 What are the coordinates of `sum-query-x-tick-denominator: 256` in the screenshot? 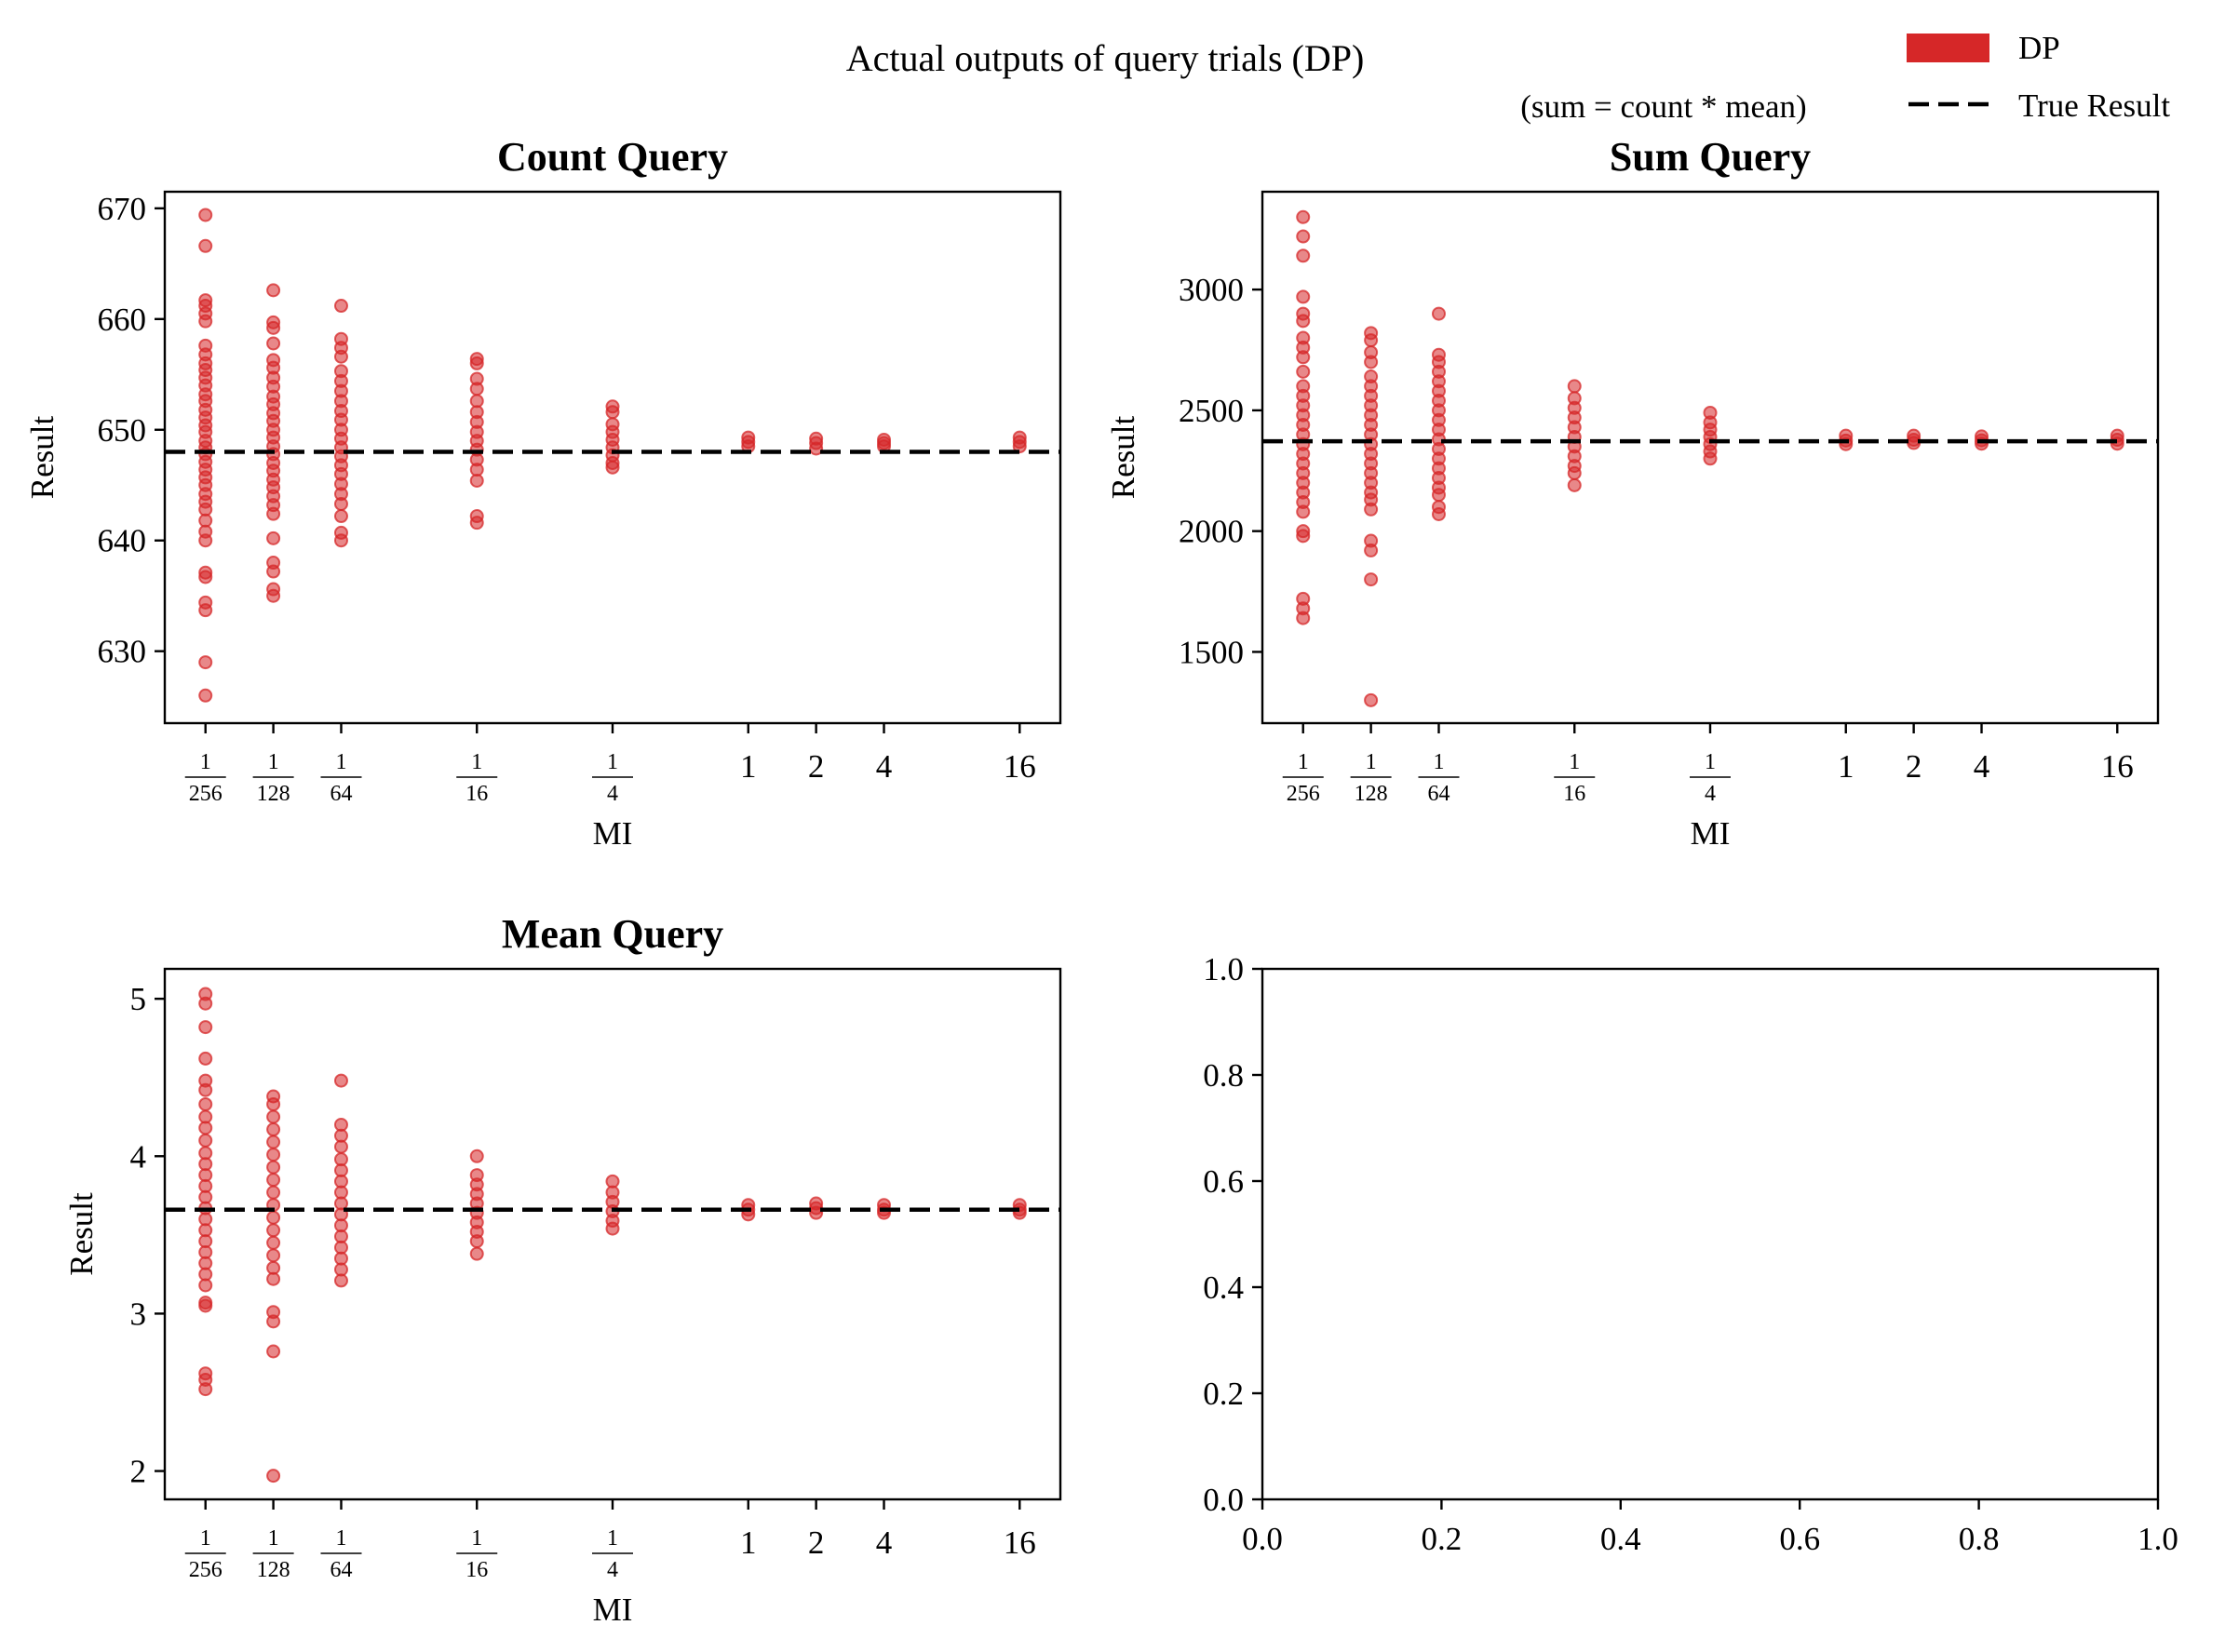 It's located at (1303, 794).